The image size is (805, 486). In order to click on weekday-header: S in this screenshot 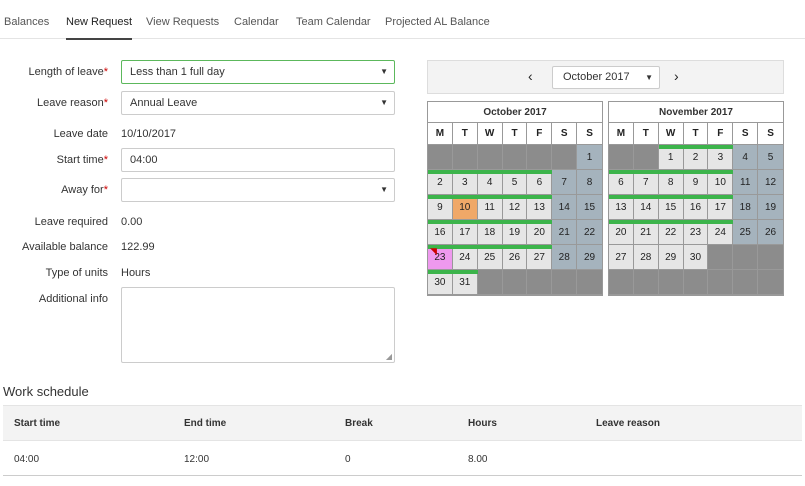, I will do `click(565, 134)`.